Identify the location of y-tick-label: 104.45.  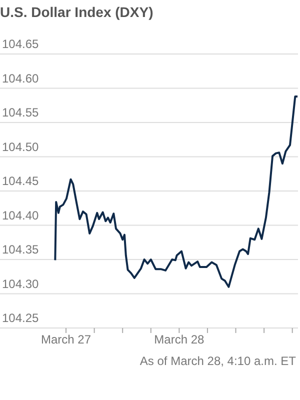
(21, 181).